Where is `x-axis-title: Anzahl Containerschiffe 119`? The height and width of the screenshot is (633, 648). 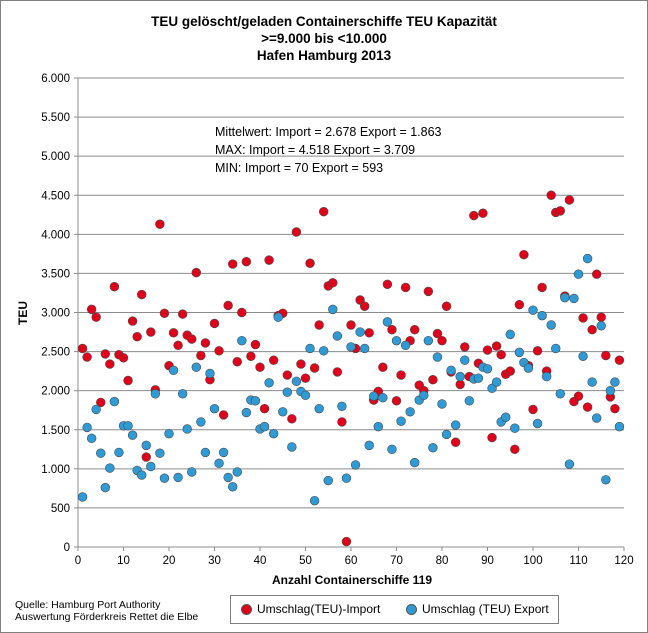
x-axis-title: Anzahl Containerschiffe 119 is located at coordinates (352, 580).